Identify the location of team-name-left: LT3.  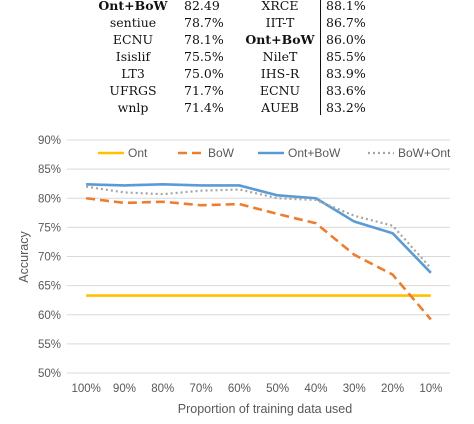
(133, 73).